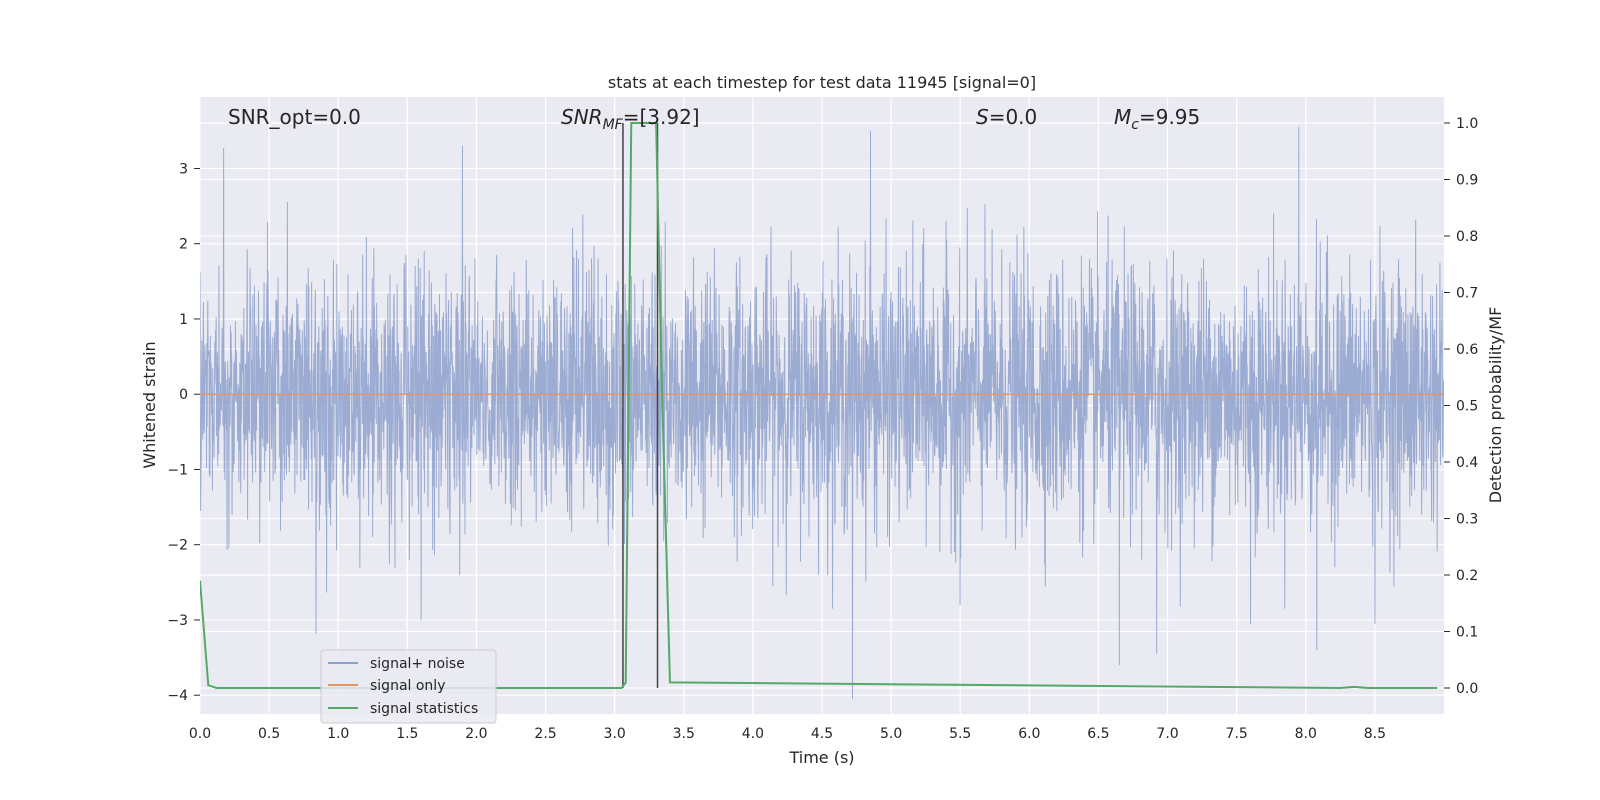  I want to click on annotation-snr-opt: SNR_opt=0.0, so click(294, 117).